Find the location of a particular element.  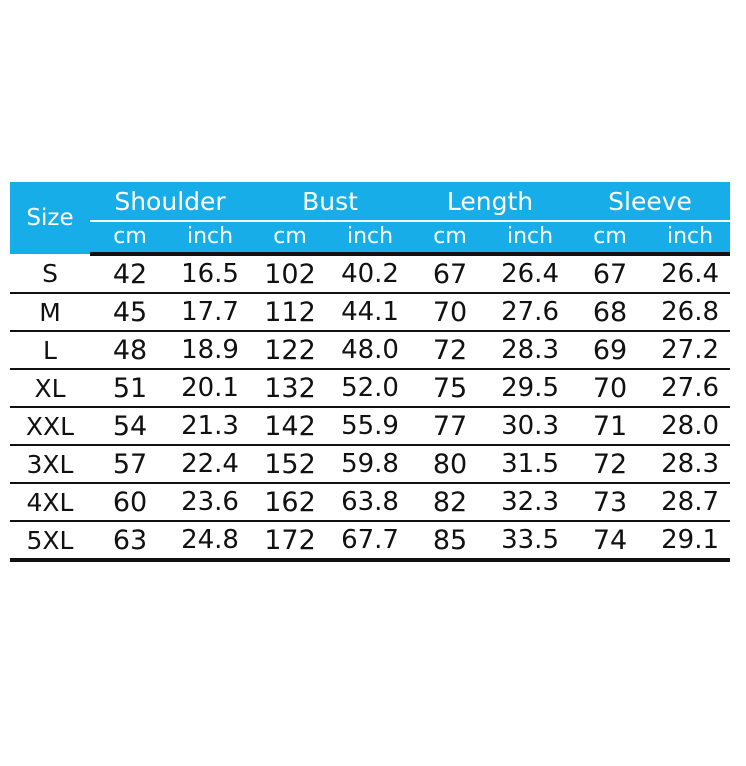

unit-header-shoulder-cm: cm is located at coordinates (130, 239).